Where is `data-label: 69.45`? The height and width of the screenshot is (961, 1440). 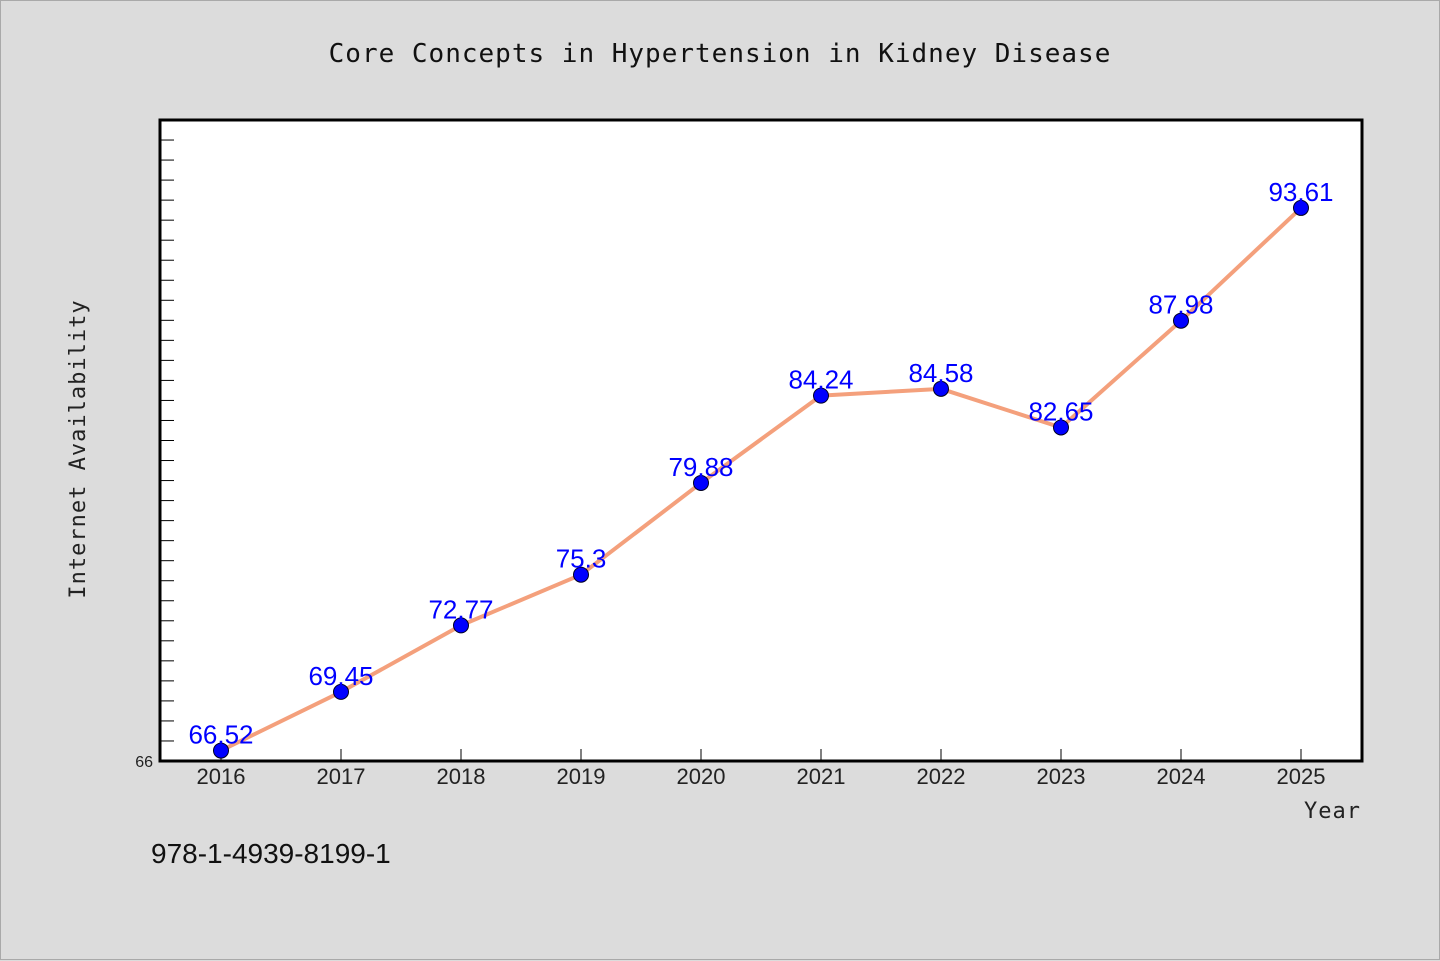
data-label: 69.45 is located at coordinates (340, 676).